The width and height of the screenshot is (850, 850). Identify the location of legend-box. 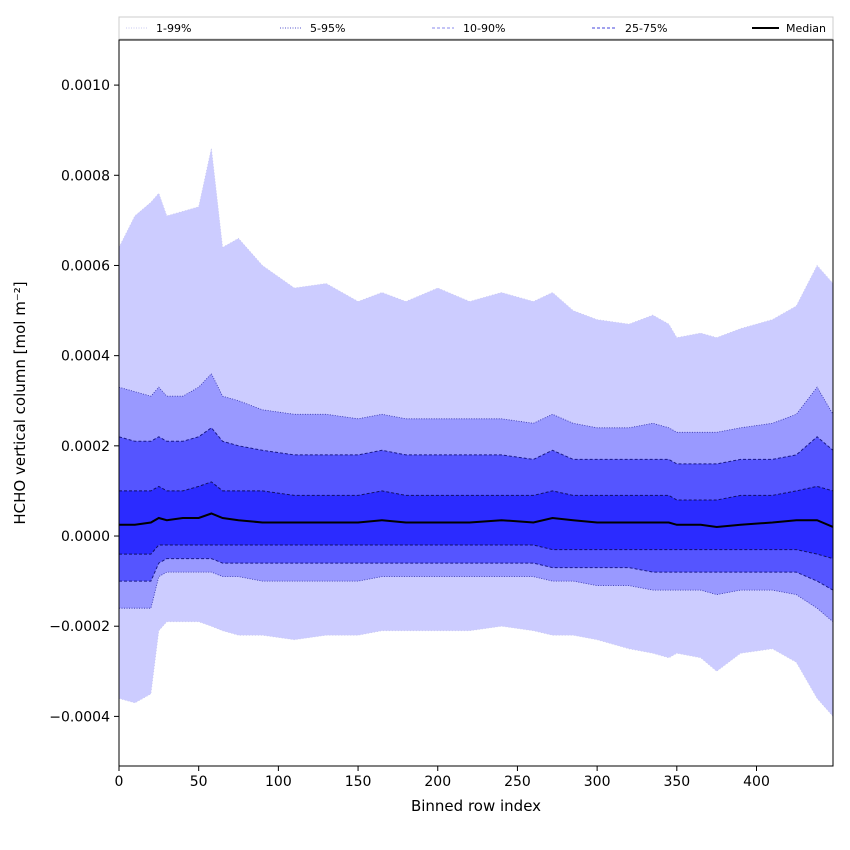
(476, 28).